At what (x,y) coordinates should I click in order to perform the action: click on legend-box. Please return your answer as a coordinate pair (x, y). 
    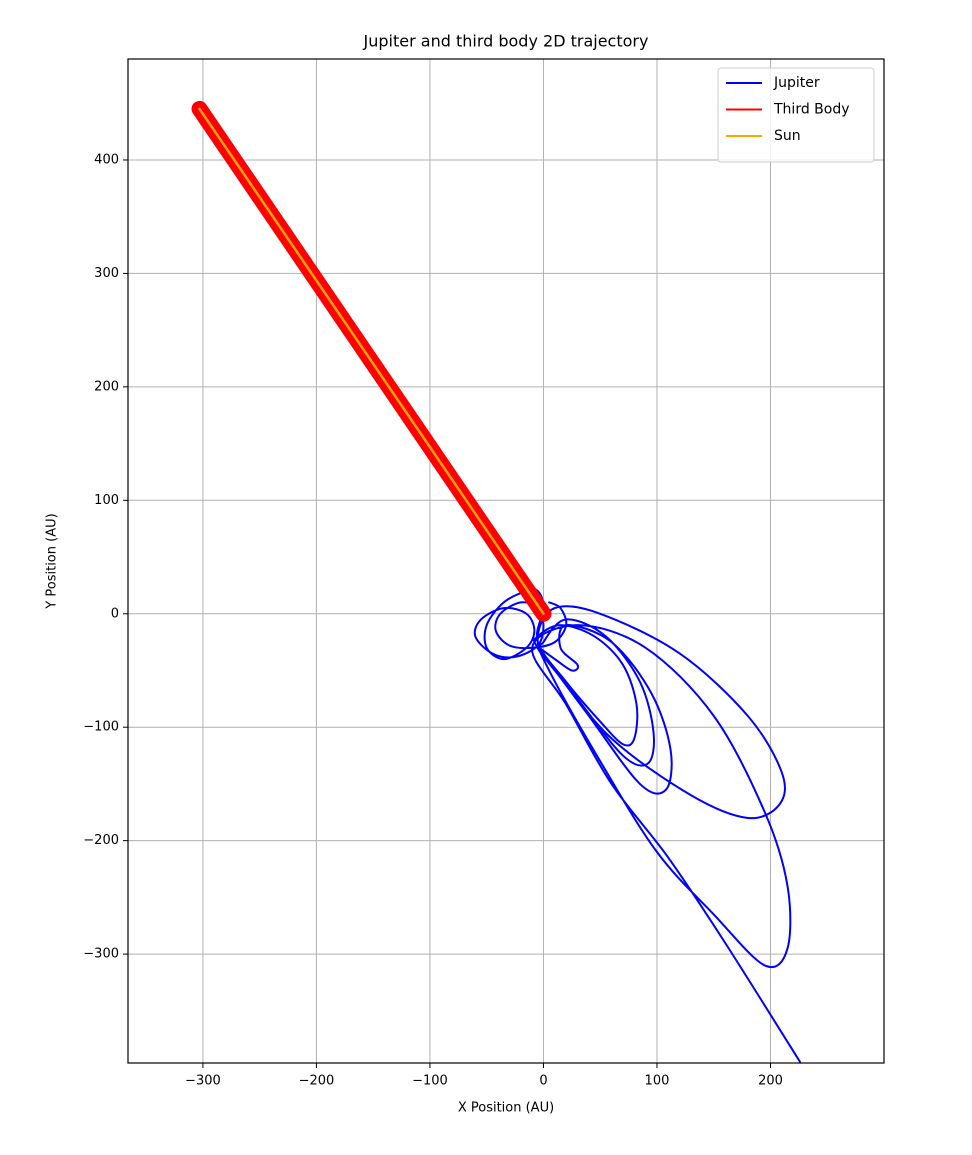
    Looking at the image, I should click on (796, 115).